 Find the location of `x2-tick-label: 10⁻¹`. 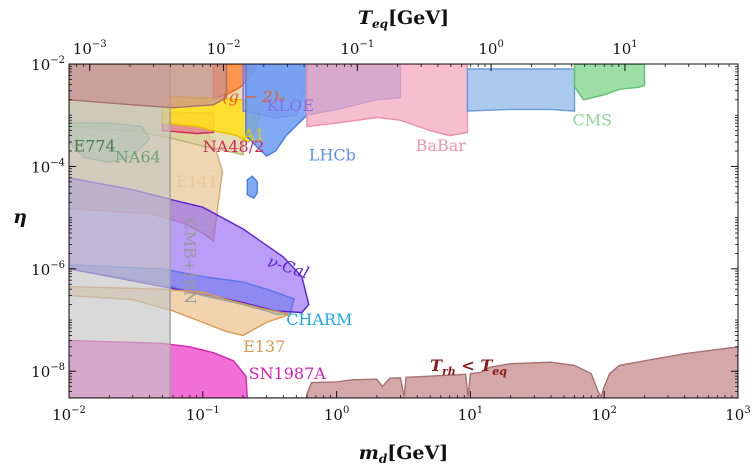

x2-tick-label: 10⁻¹ is located at coordinates (357, 48).